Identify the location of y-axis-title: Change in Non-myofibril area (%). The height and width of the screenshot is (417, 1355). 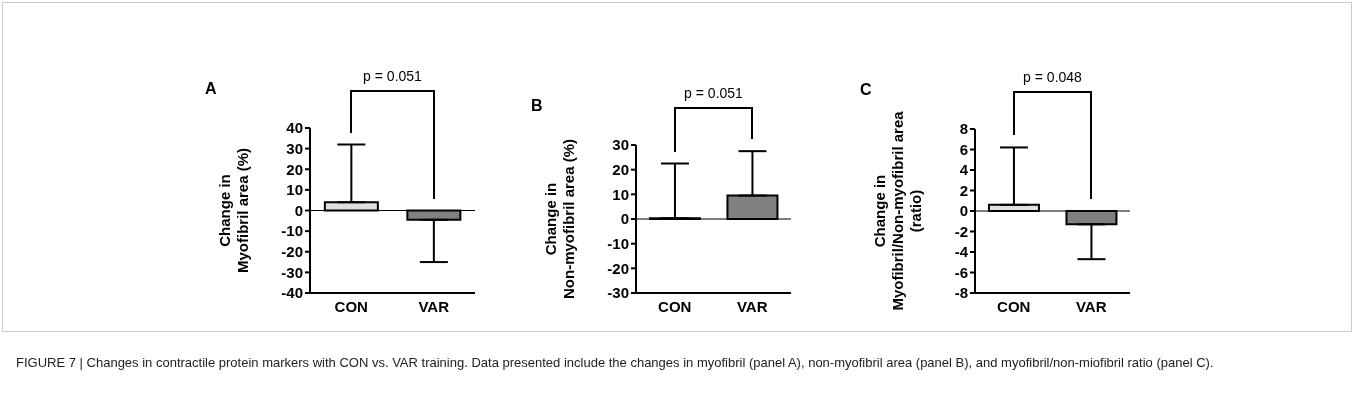
(559, 219).